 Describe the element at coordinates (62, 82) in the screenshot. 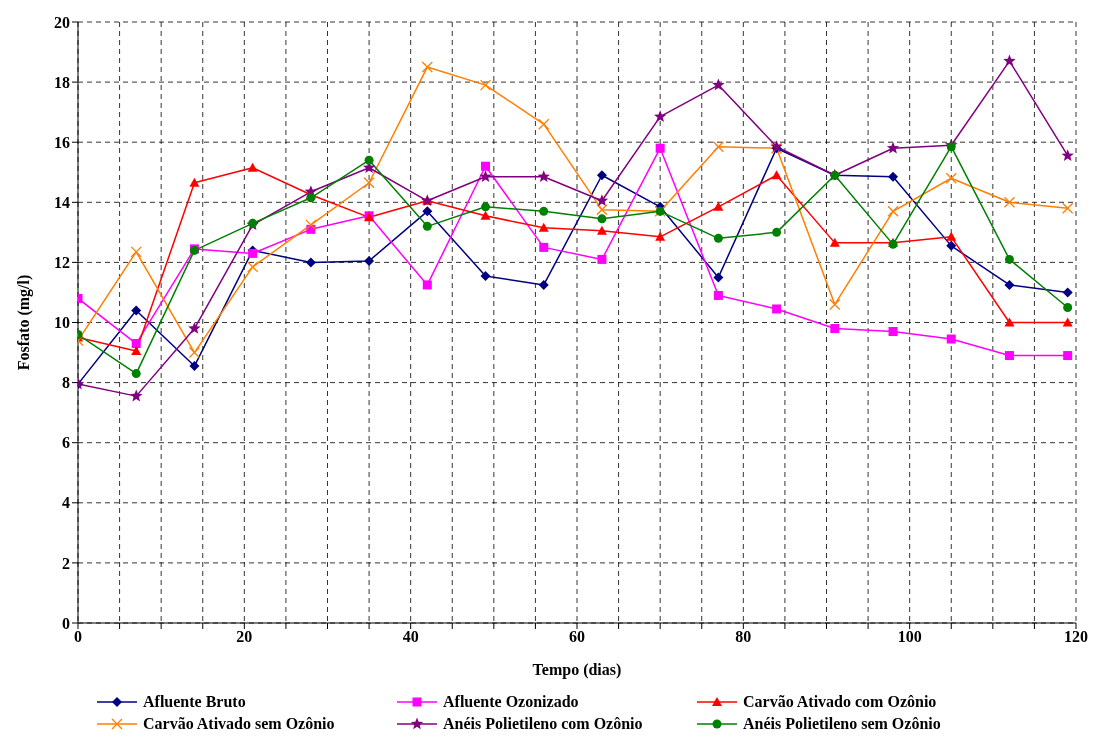

I see `y-tick-label: 18` at that location.